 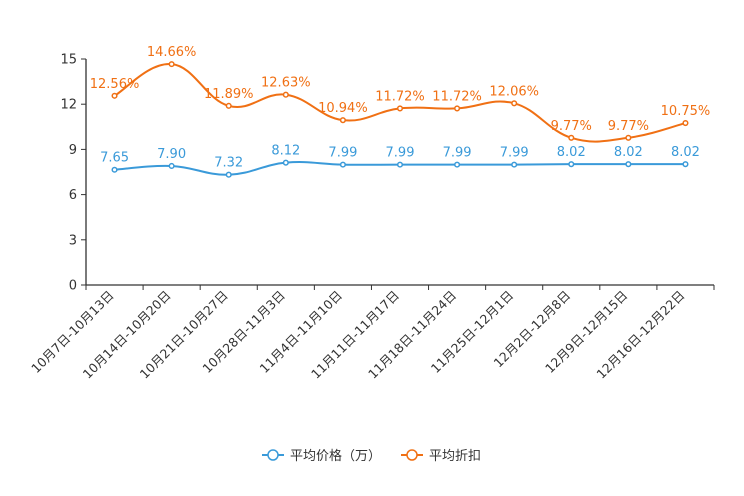 What do you see at coordinates (73, 286) in the screenshot?
I see `y-tick-label: 0` at bounding box center [73, 286].